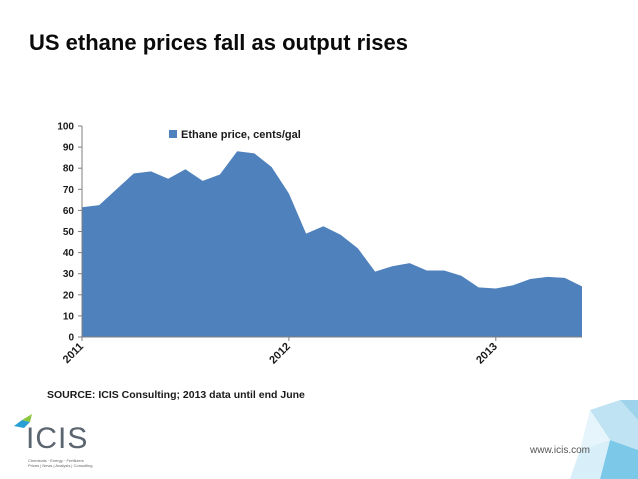 This screenshot has height=479, width=638. What do you see at coordinates (69, 316) in the screenshot?
I see `y-tick-label: 10` at bounding box center [69, 316].